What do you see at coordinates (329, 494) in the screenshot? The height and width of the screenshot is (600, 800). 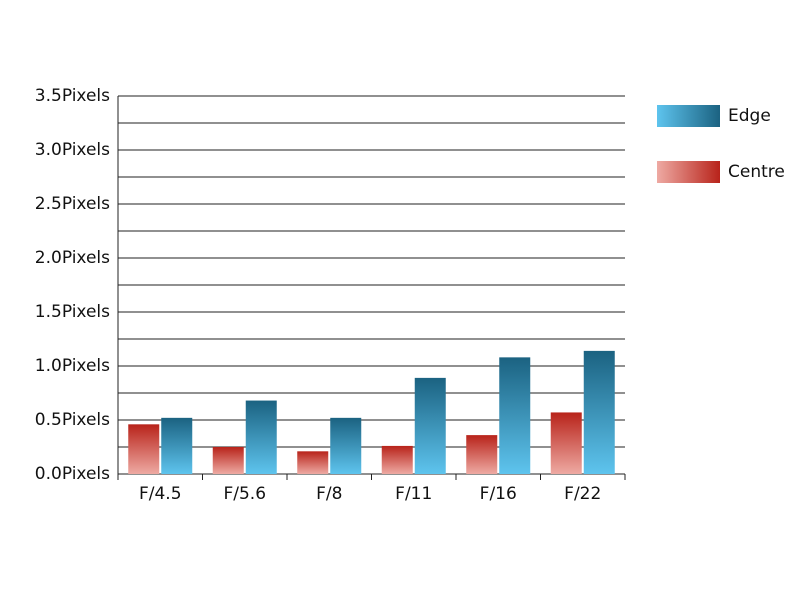 I see `x-tick-label: F/8` at bounding box center [329, 494].